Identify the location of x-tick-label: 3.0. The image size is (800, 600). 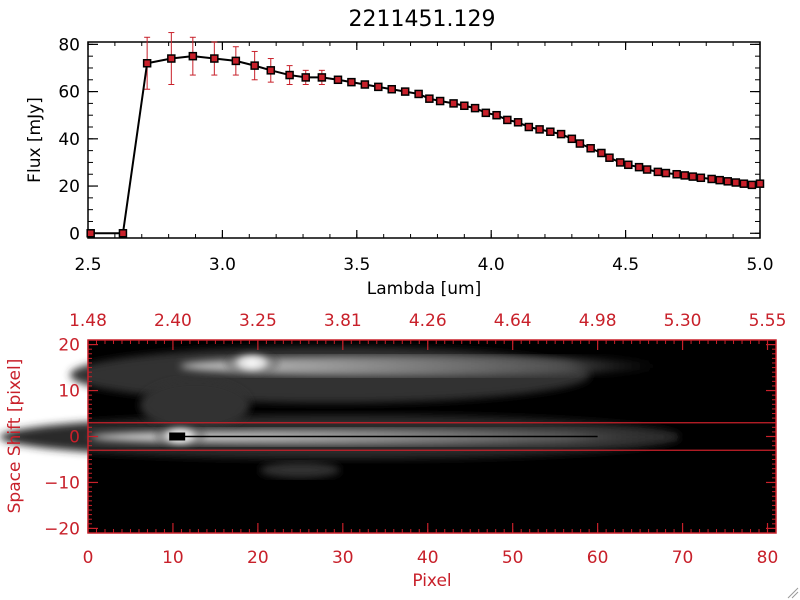
(222, 265).